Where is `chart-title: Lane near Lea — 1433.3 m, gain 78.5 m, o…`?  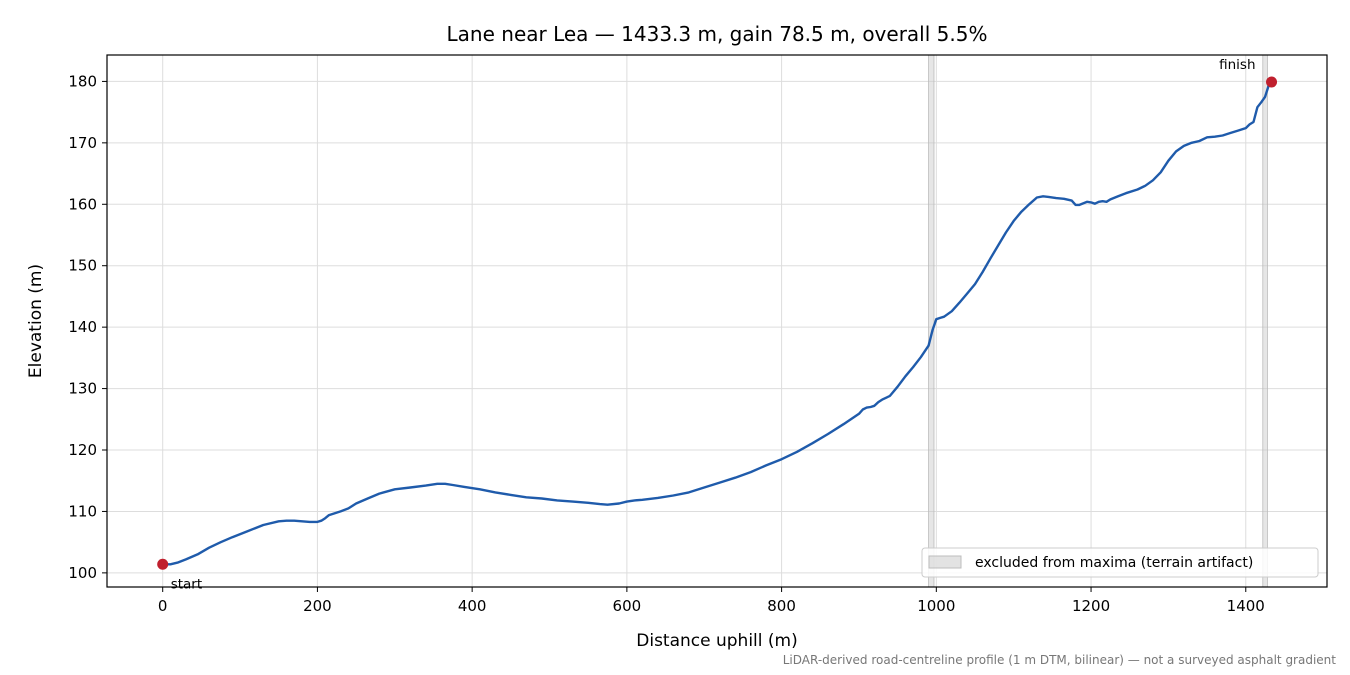
chart-title: Lane near Lea — 1433.3 m, gain 78.5 m, o… is located at coordinates (717, 34).